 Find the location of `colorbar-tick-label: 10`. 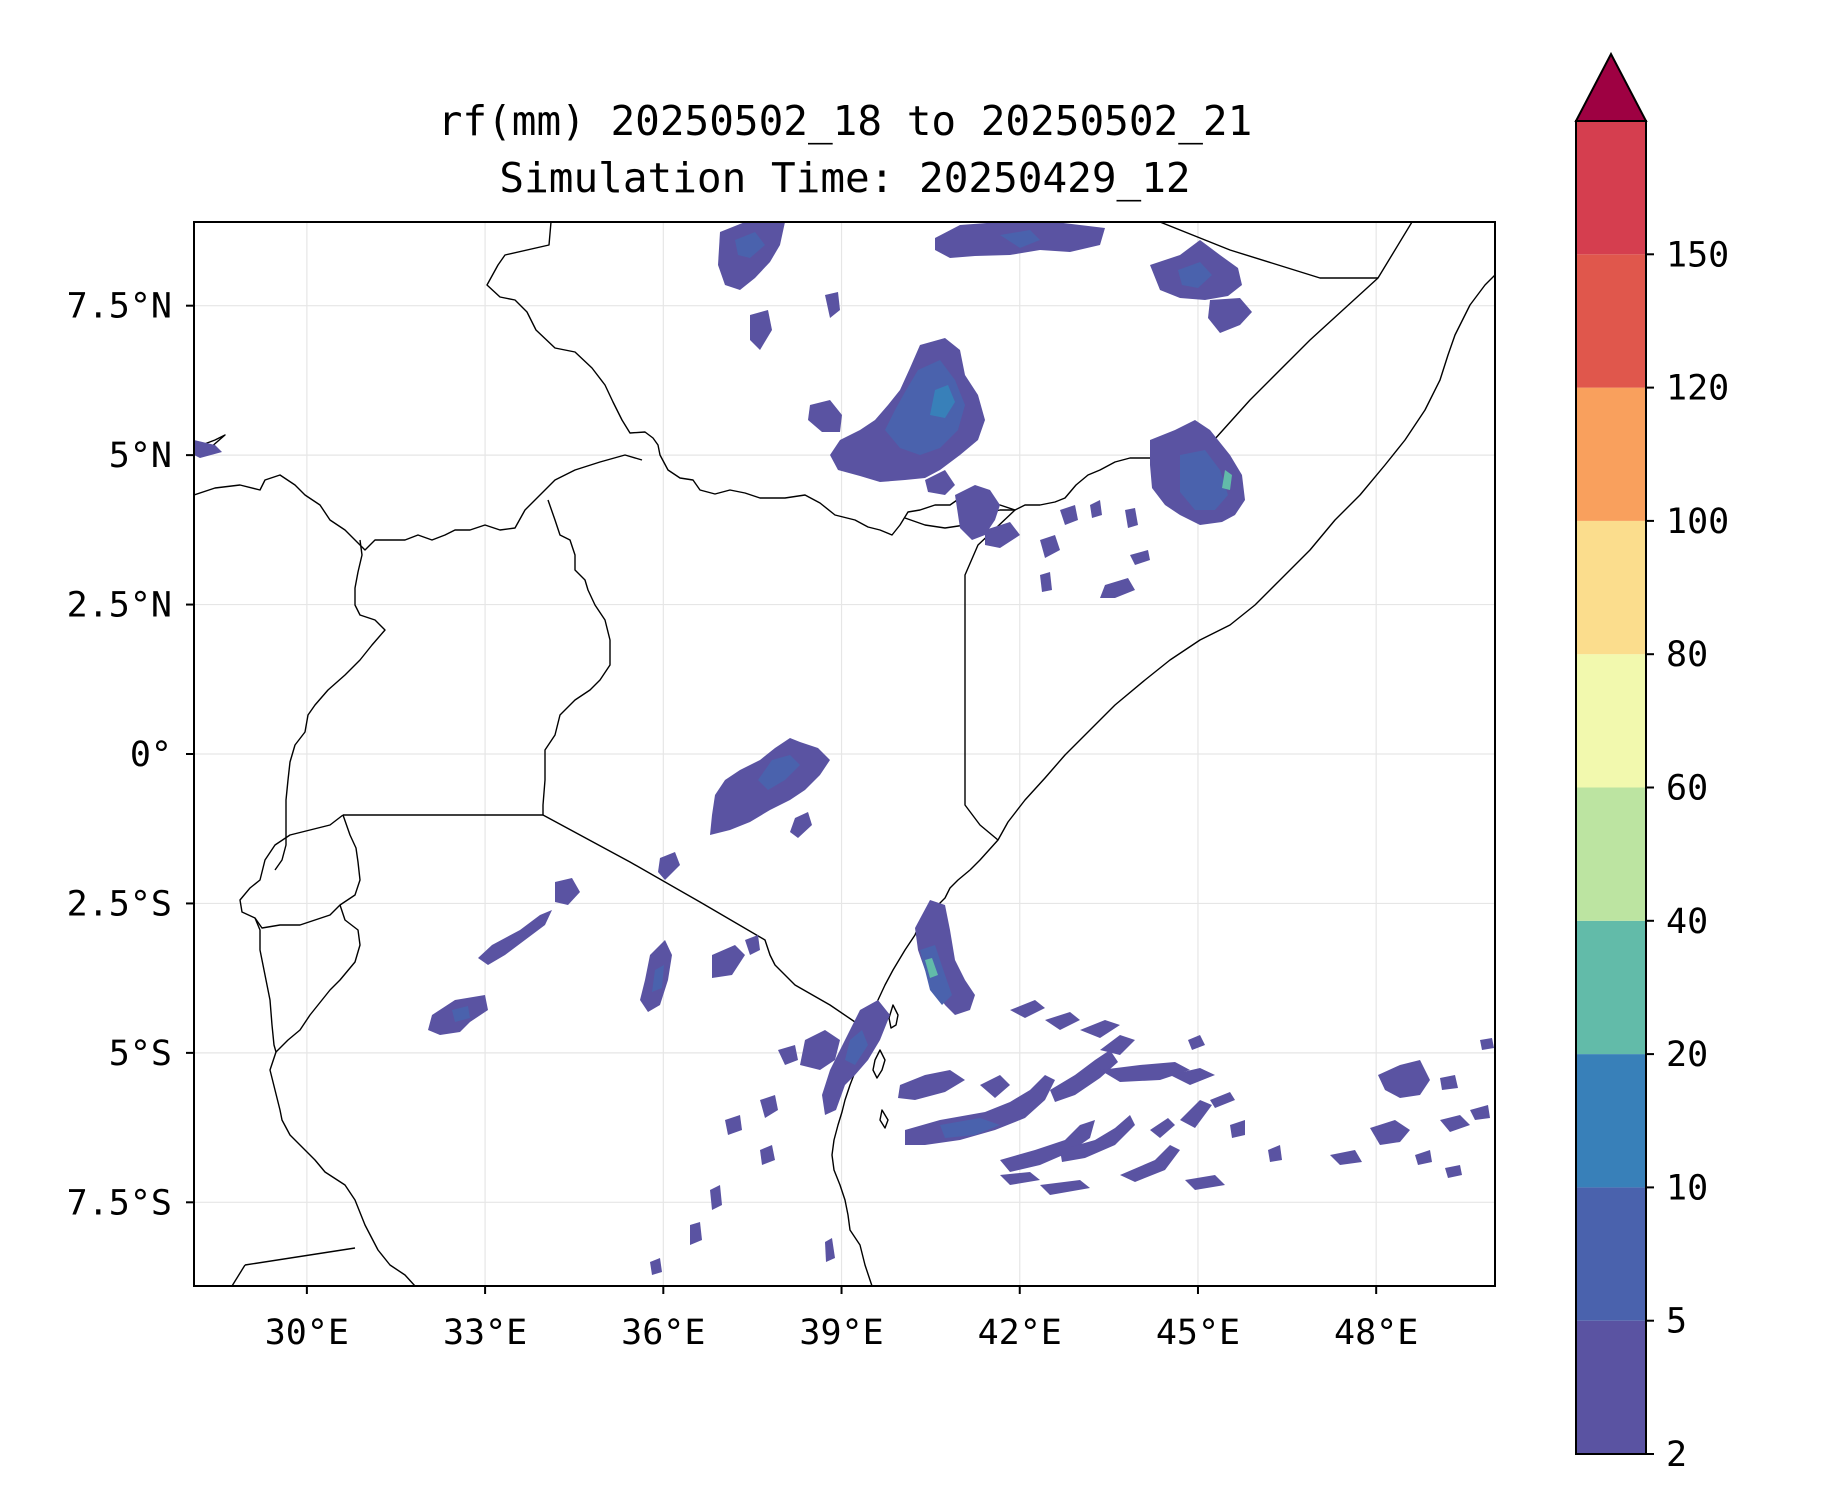

colorbar-tick-label: 10 is located at coordinates (1687, 1188).